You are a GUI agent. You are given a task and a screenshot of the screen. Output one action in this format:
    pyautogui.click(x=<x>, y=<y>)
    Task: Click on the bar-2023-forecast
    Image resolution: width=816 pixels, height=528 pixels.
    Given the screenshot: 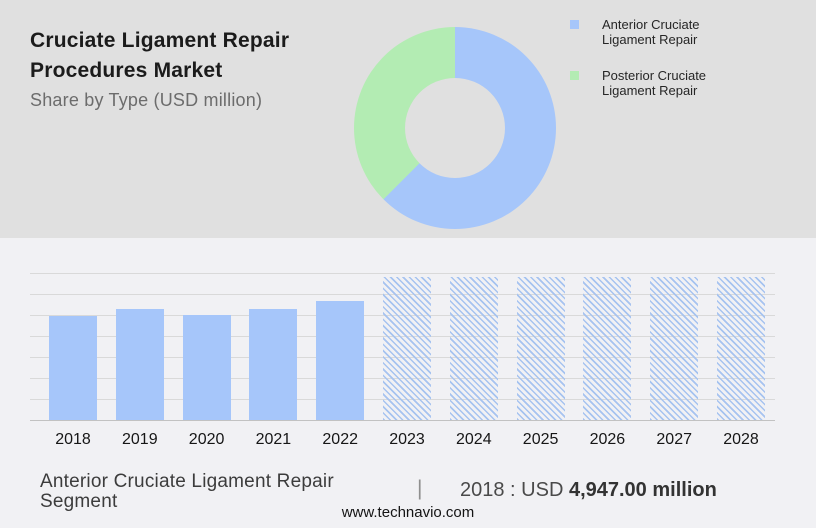 What is the action you would take?
    pyautogui.click(x=407, y=348)
    